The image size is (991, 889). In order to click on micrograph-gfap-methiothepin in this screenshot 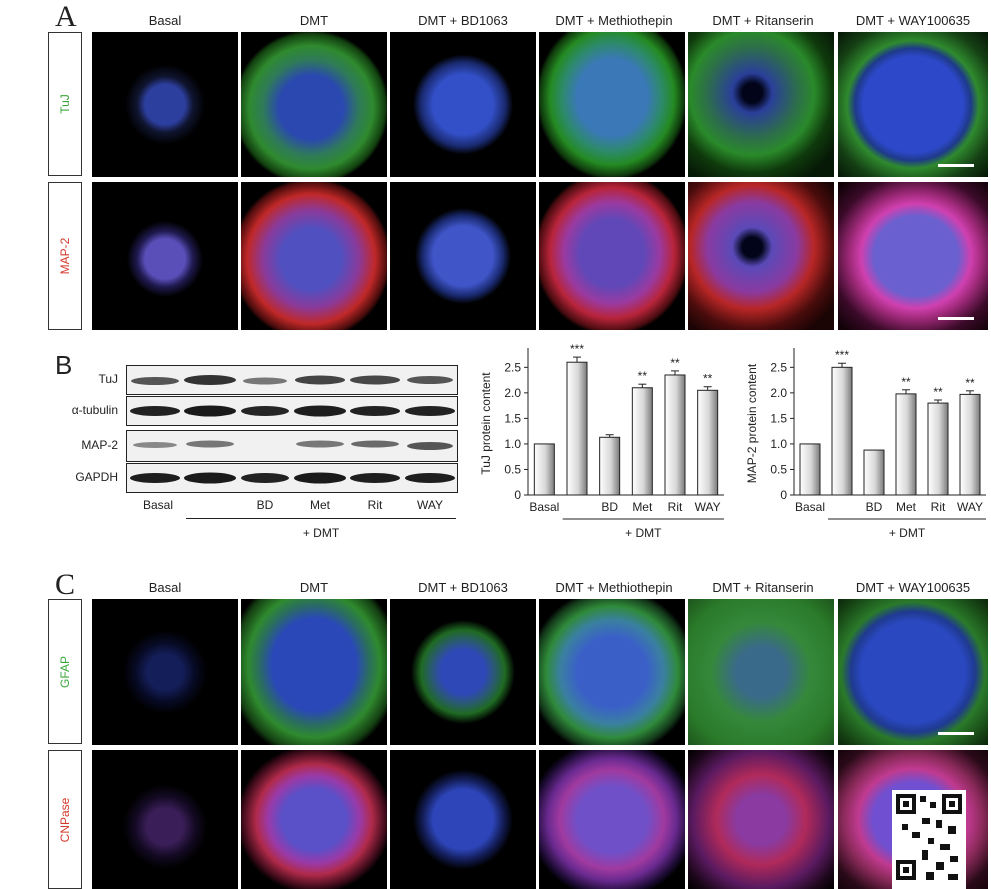, I will do `click(612, 672)`.